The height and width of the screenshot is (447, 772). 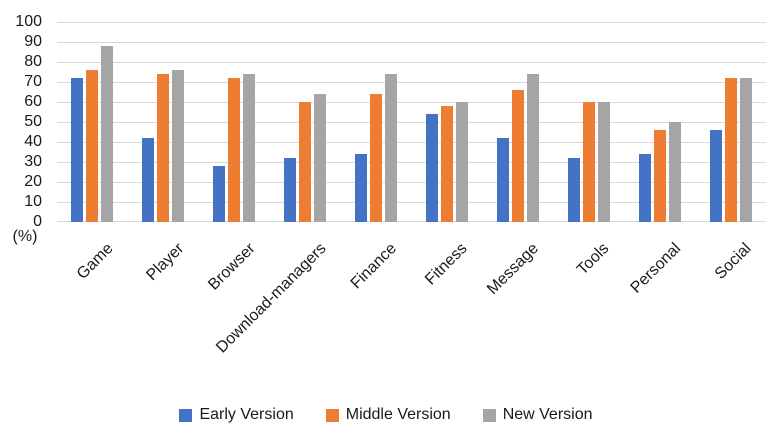 I want to click on legend-item-new-version: New Version, so click(x=537, y=415).